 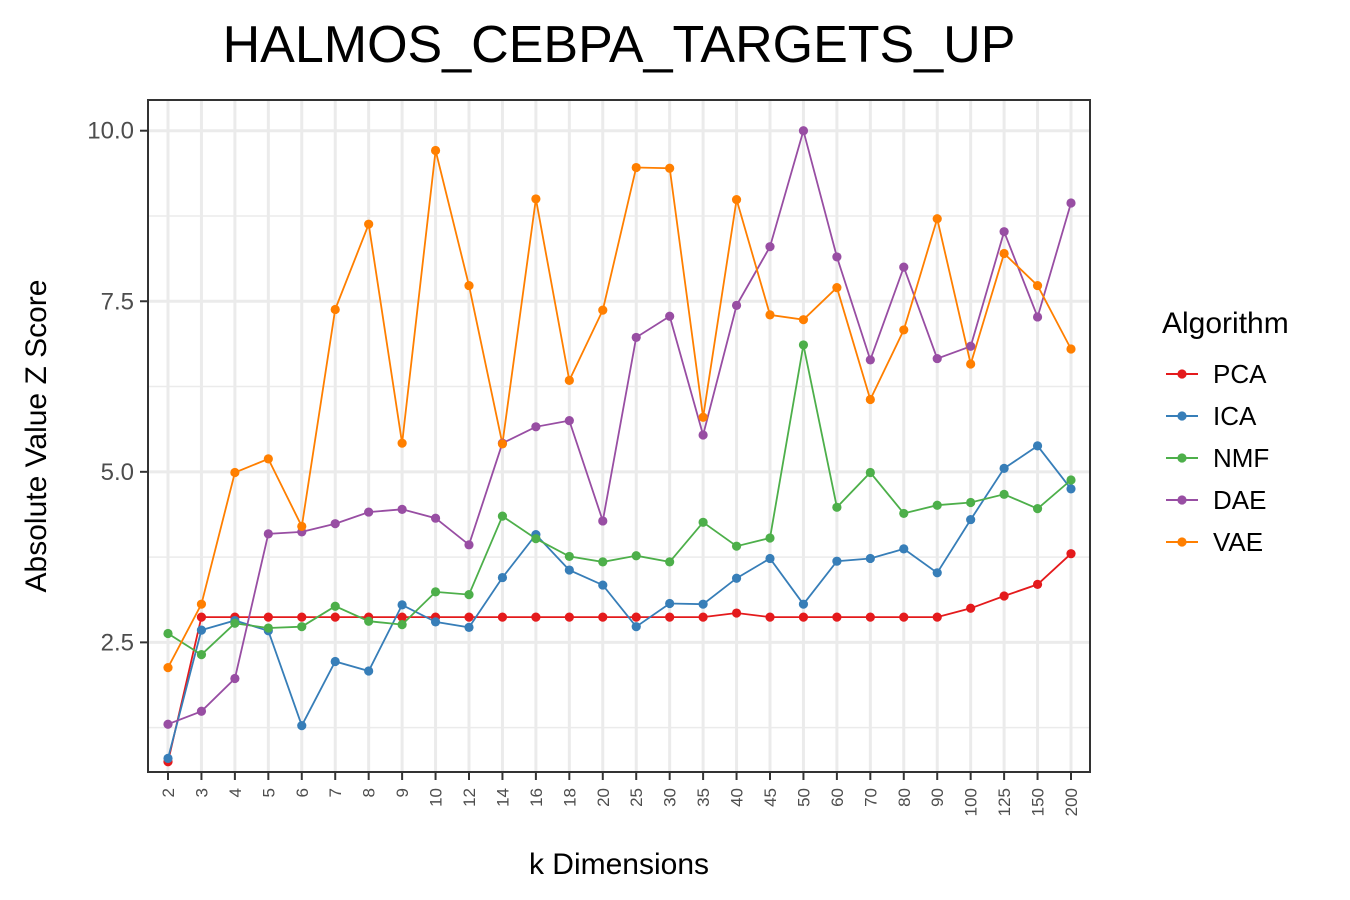 What do you see at coordinates (117, 642) in the screenshot?
I see `y-tick-label: 2.5` at bounding box center [117, 642].